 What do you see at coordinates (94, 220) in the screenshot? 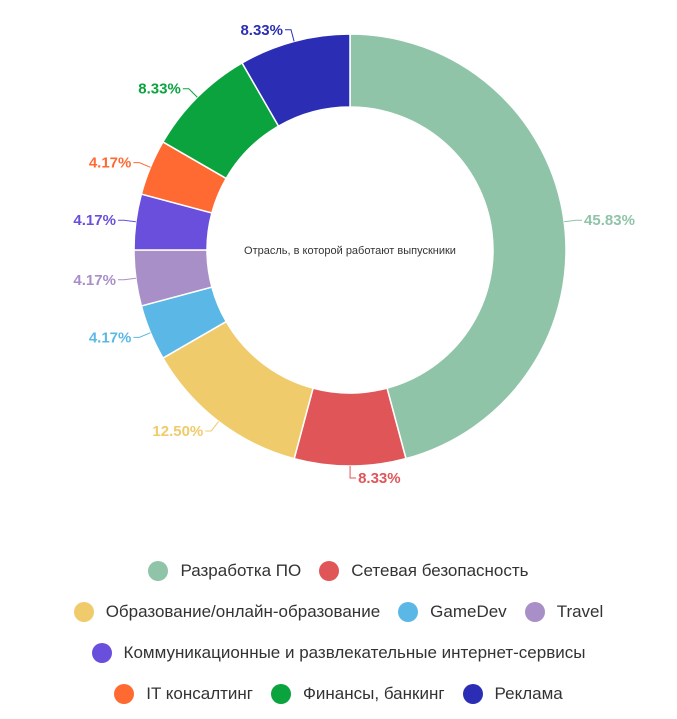
I see `data-label-5: 4.17%` at bounding box center [94, 220].